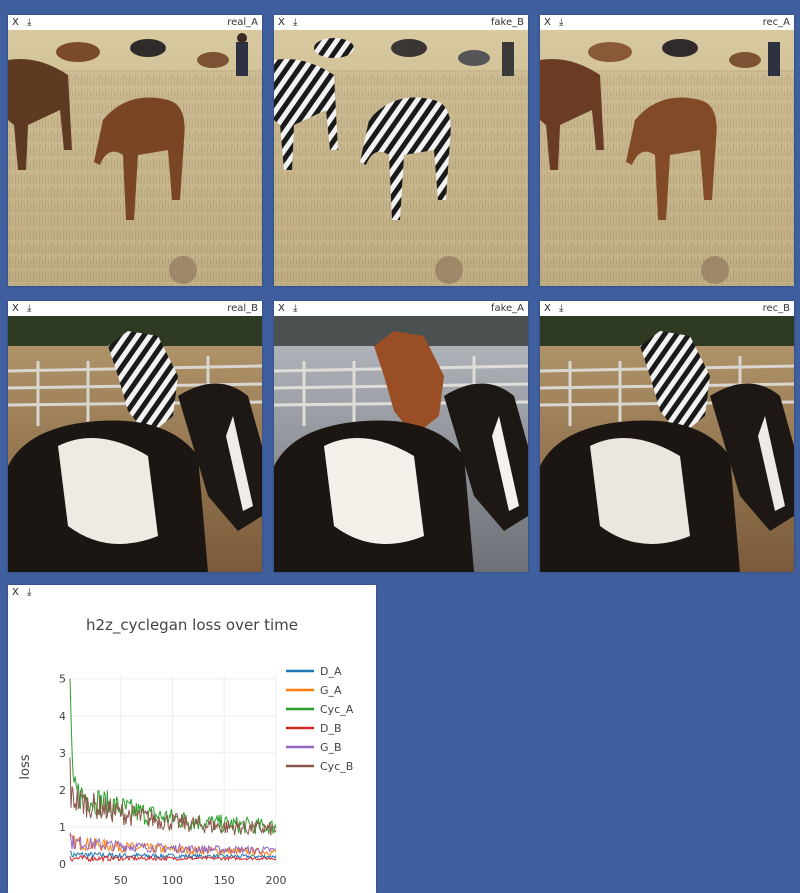 Image resolution: width=800 pixels, height=893 pixels. What do you see at coordinates (776, 308) in the screenshot?
I see `pane-title: rec_B` at bounding box center [776, 308].